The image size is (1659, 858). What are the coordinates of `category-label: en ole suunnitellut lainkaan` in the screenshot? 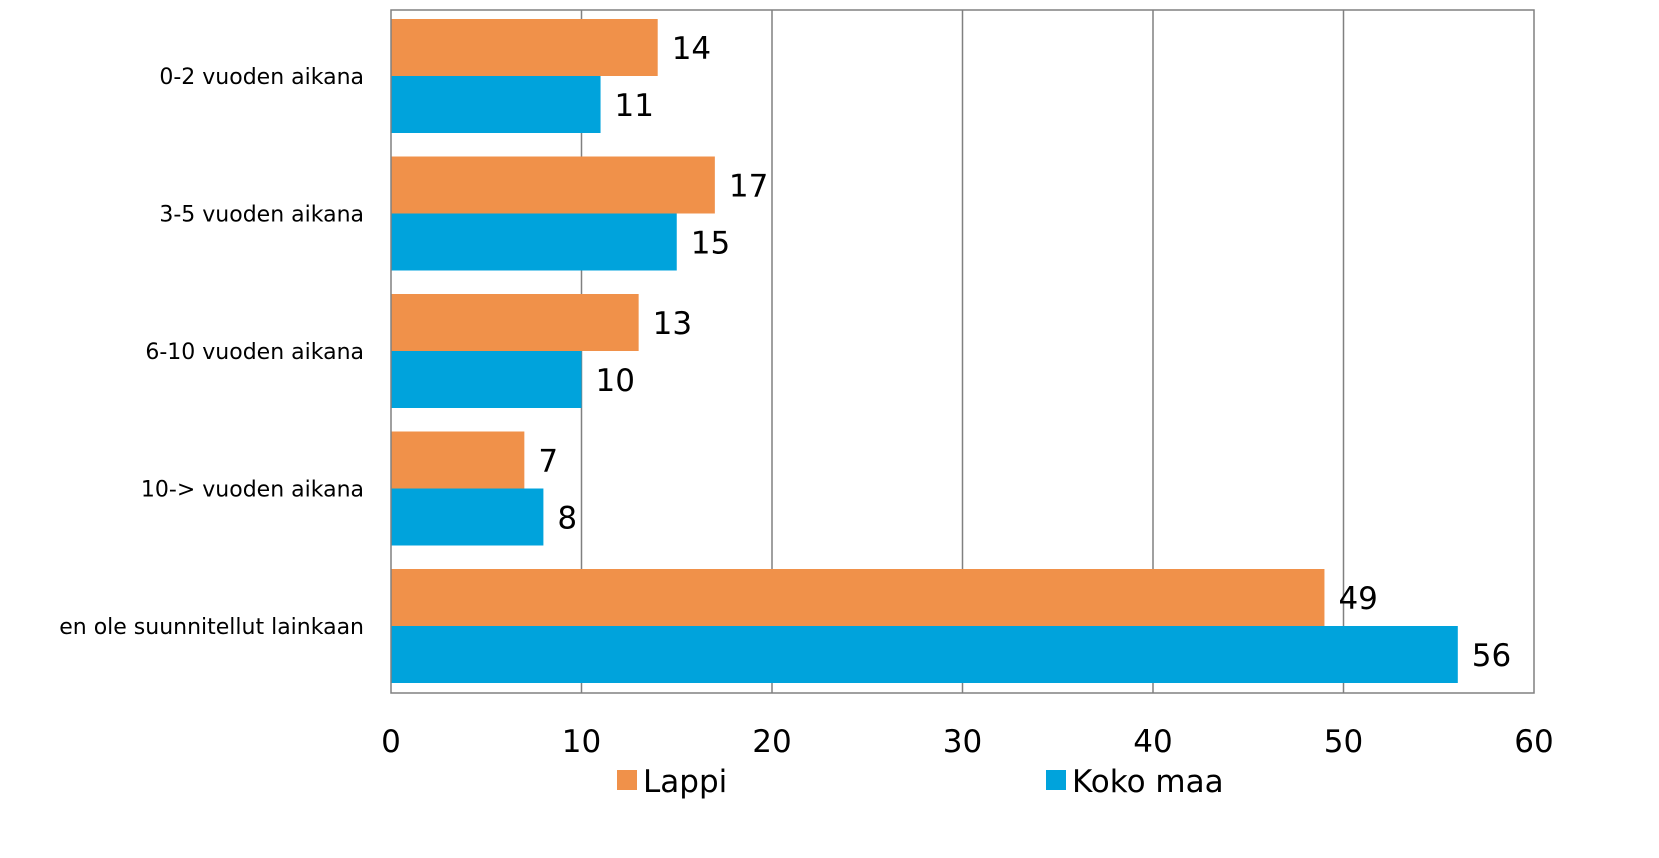 It's located at (211, 627).